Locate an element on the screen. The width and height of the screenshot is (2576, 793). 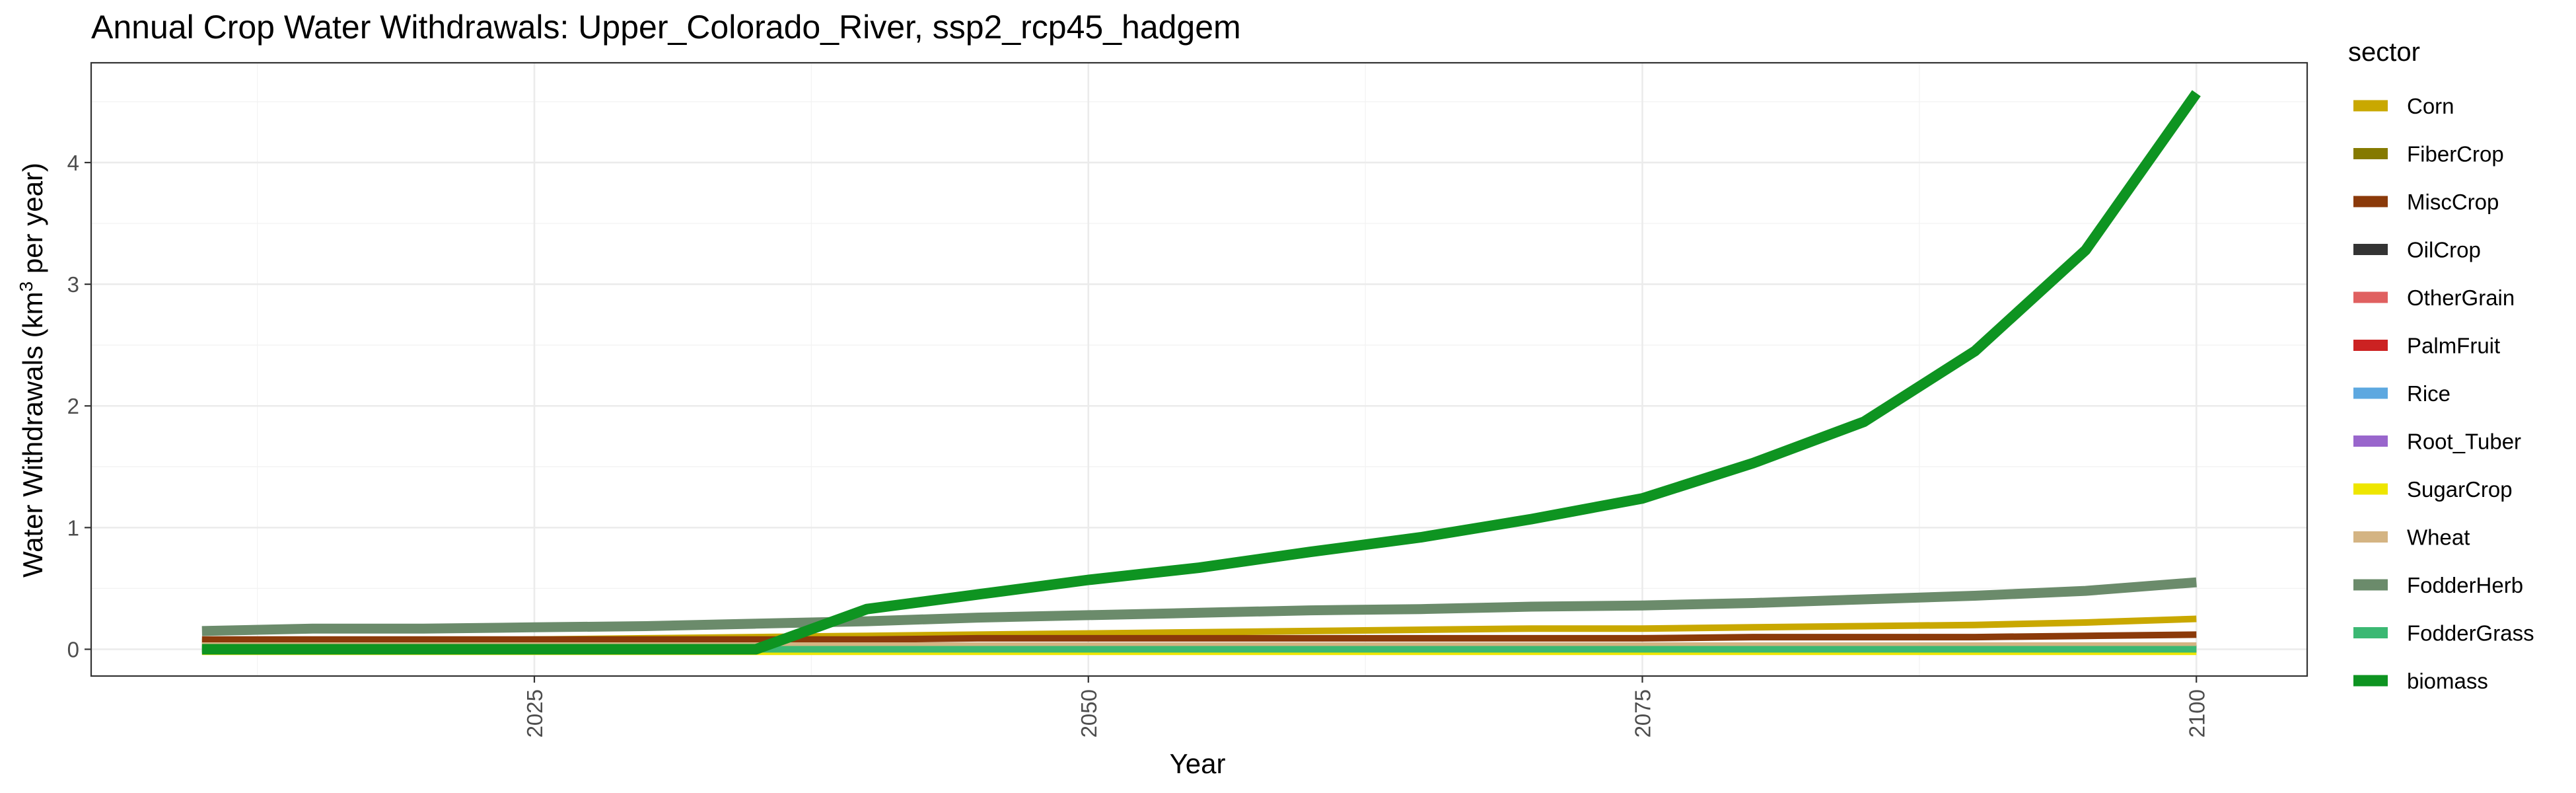
legend-title: sector is located at coordinates (2384, 53).